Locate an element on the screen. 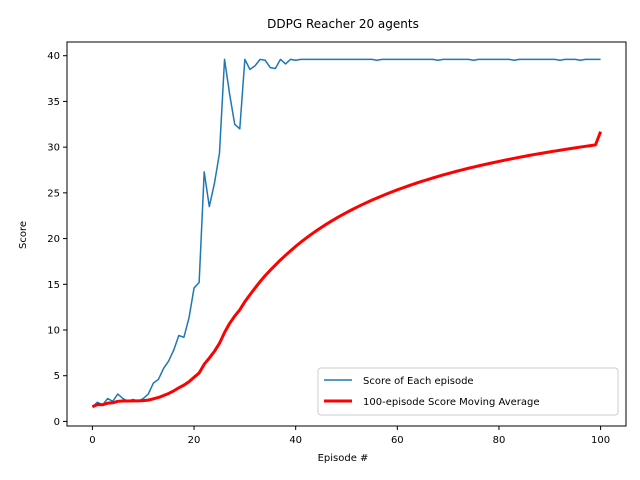 This screenshot has width=640, height=480. chart-title: DDPG Reacher 20 agents is located at coordinates (343, 24).